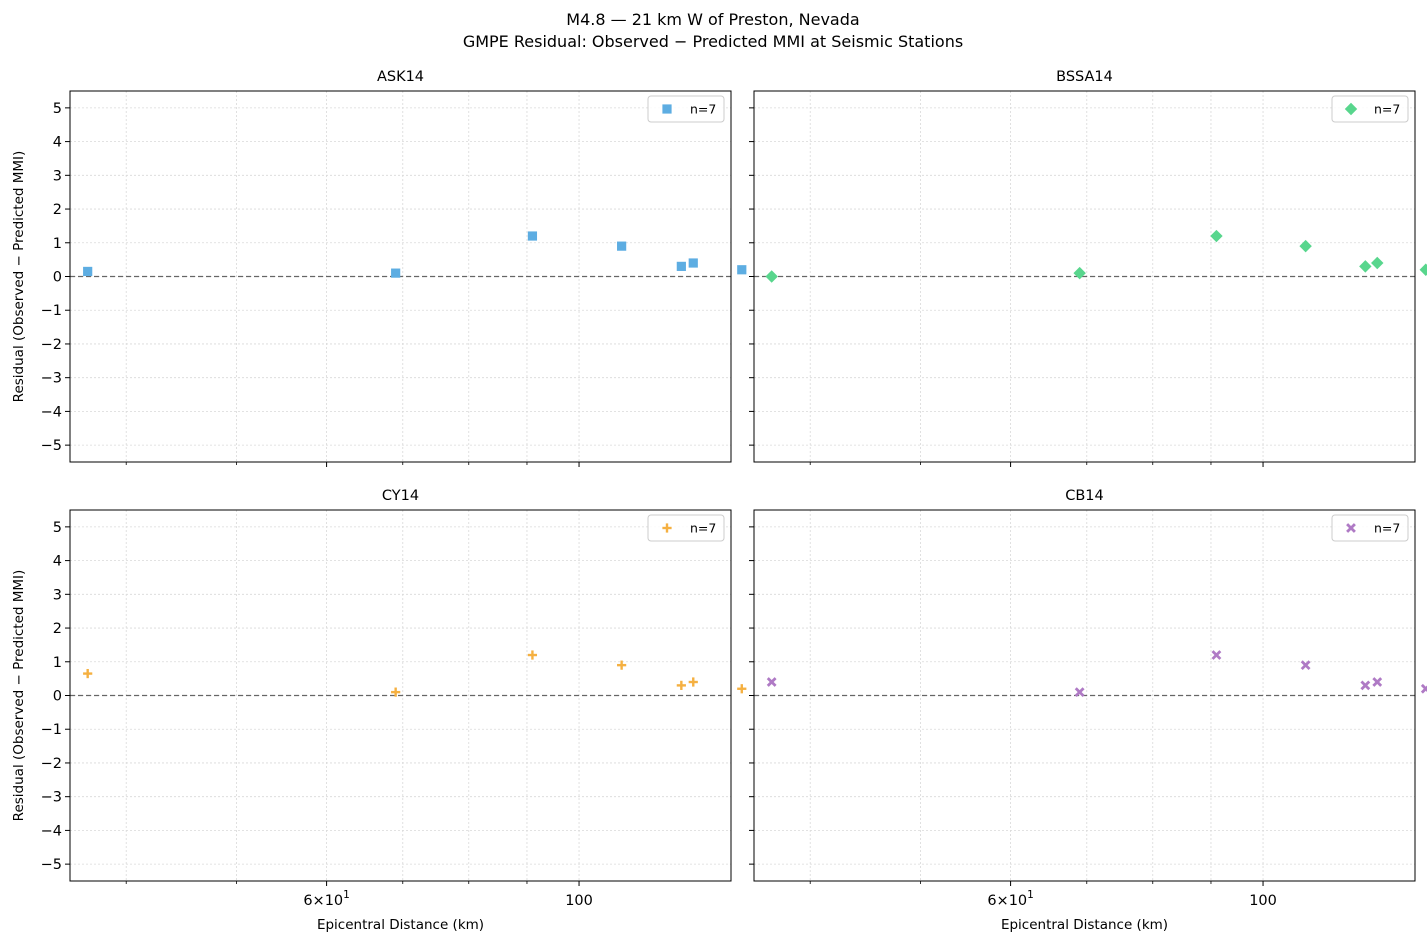 The width and height of the screenshot is (1427, 944). Describe the element at coordinates (400, 496) in the screenshot. I see `subplot-title: CY14` at that location.